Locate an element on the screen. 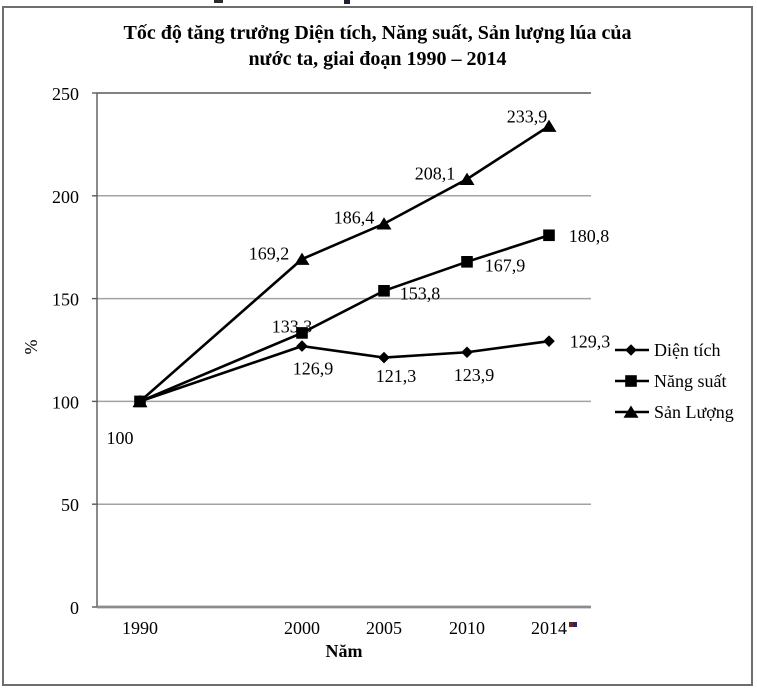  series-marker-Diện tích-2005 is located at coordinates (384, 357).